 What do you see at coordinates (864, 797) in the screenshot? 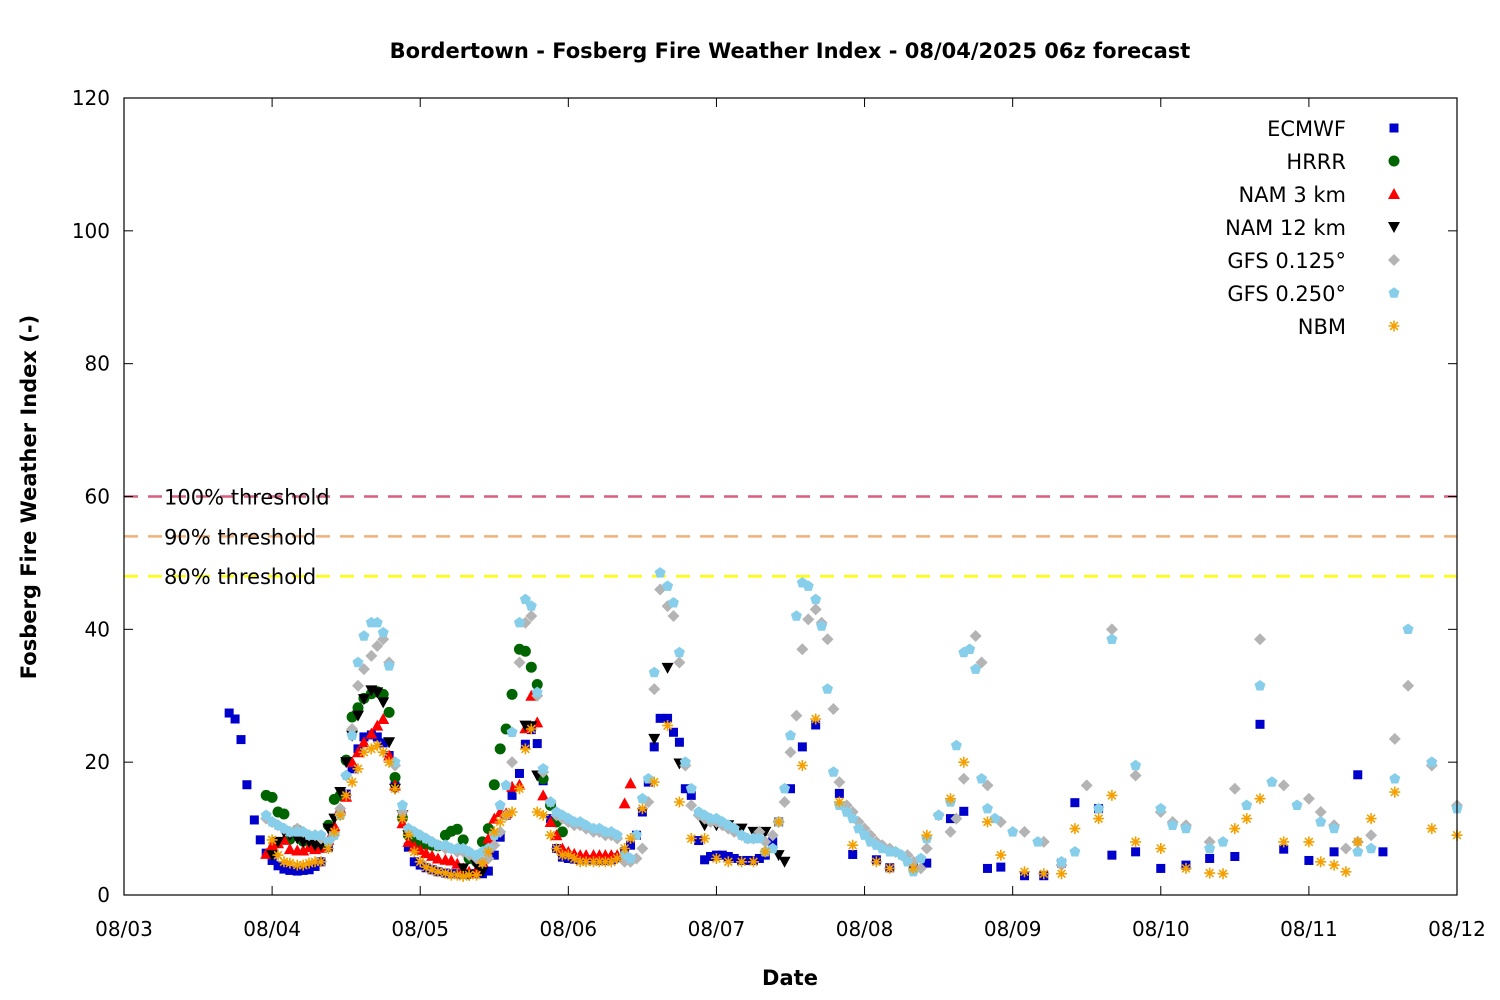
I see `series-nbm` at bounding box center [864, 797].